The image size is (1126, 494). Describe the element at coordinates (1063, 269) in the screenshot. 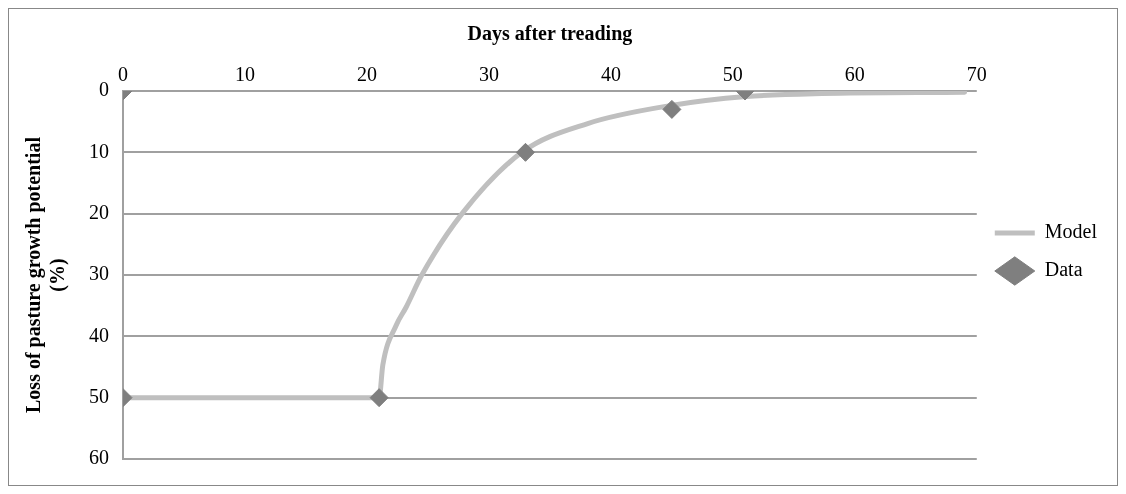

I see `legend-label: Data` at that location.